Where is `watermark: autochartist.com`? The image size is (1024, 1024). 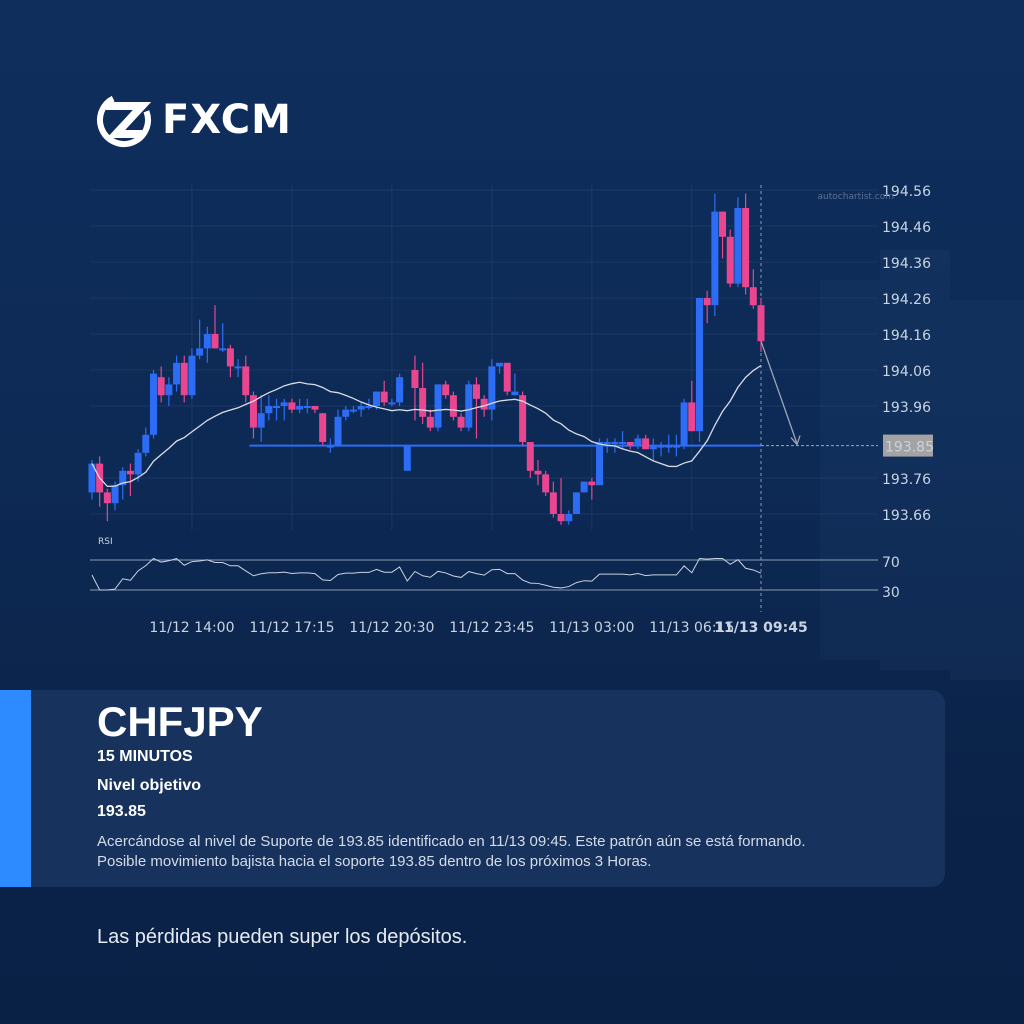
watermark: autochartist.com is located at coordinates (856, 197).